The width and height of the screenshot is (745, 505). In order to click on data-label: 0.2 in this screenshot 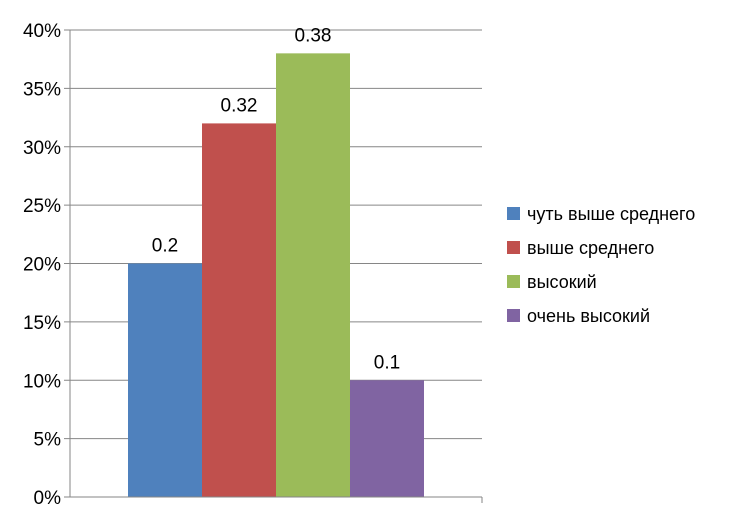, I will do `click(165, 246)`.